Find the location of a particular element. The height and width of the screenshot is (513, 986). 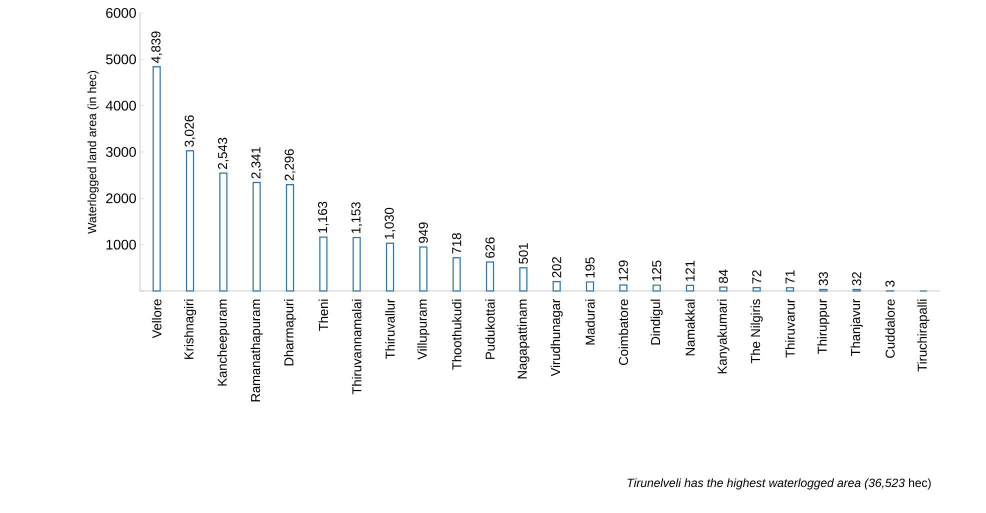

y-tick-label: 6000 is located at coordinates (121, 13).